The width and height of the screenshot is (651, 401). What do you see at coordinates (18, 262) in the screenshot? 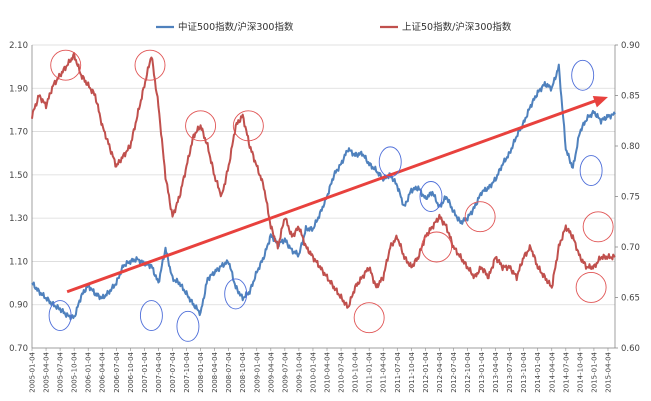
I see `left-tick-label: 1.10` at bounding box center [18, 262].